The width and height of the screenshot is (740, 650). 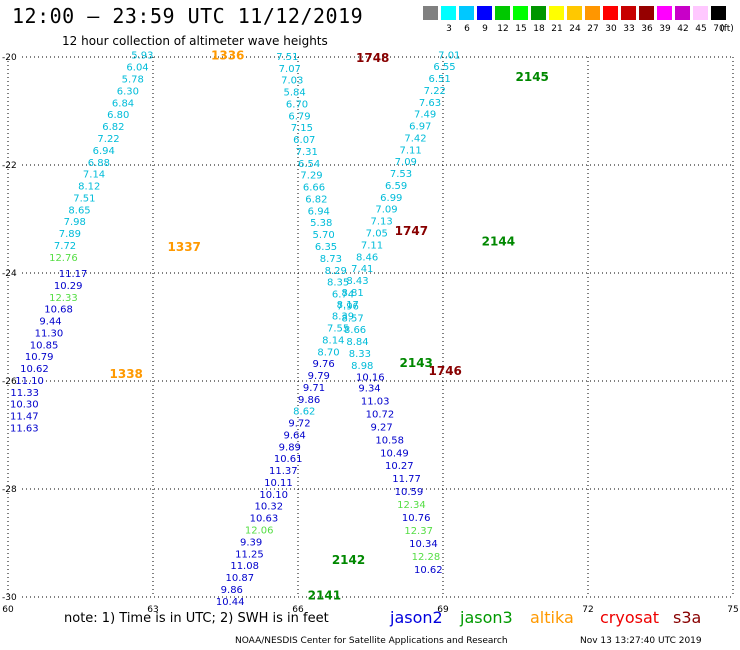 What do you see at coordinates (283, 471) in the screenshot?
I see `wave-height-value: 11.37` at bounding box center [283, 471].